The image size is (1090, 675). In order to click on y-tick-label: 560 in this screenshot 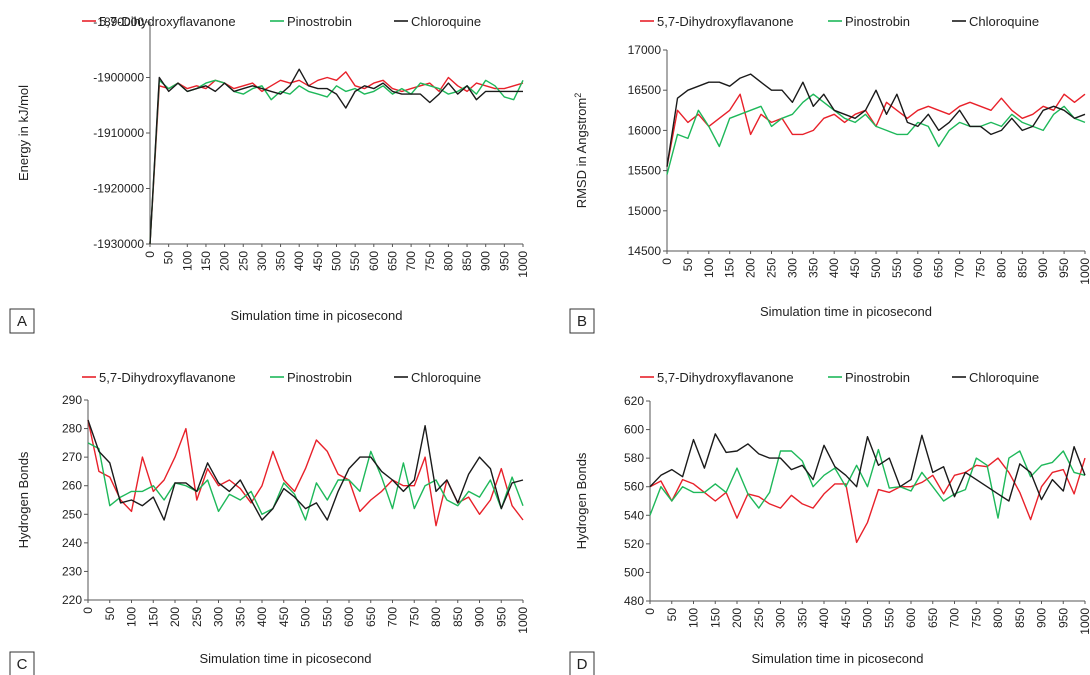, I will do `click(634, 487)`.